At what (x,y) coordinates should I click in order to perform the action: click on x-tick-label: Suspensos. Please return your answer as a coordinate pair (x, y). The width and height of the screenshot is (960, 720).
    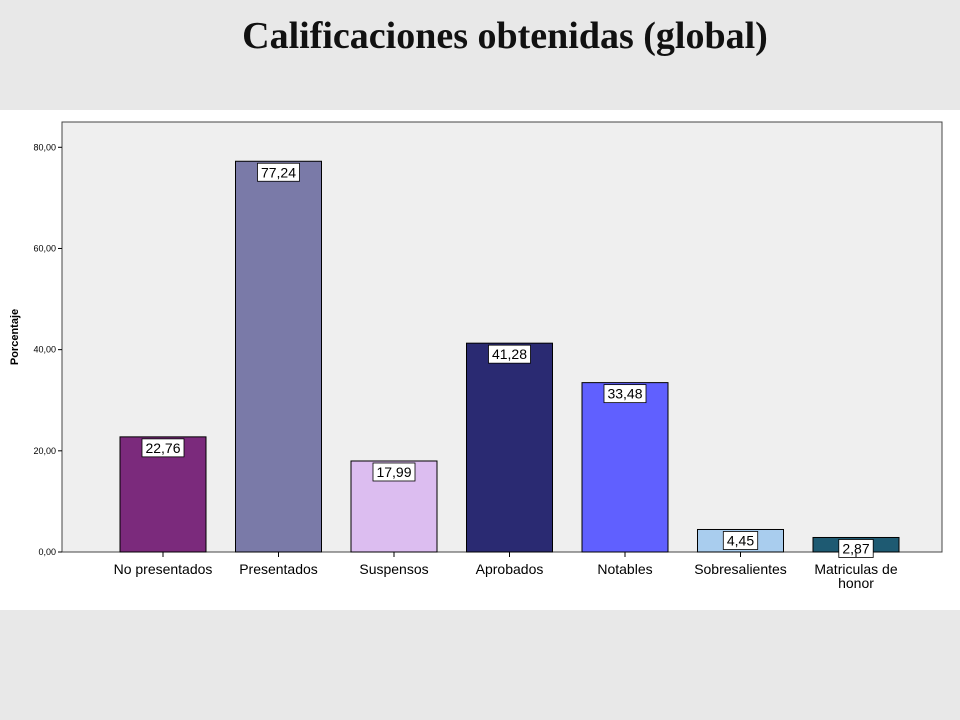
    Looking at the image, I should click on (393, 569).